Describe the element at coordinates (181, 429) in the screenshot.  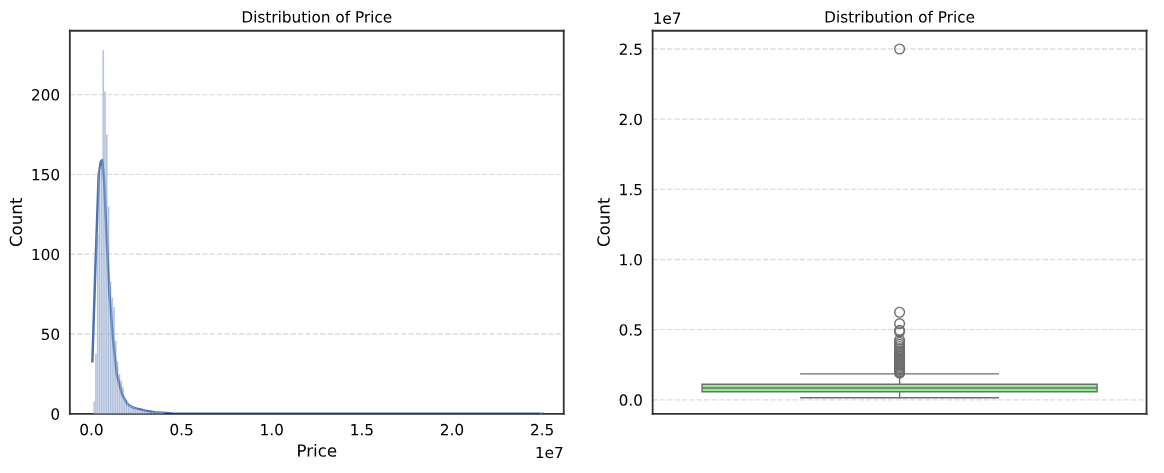
I see `x-tick-label: 0.5` at that location.